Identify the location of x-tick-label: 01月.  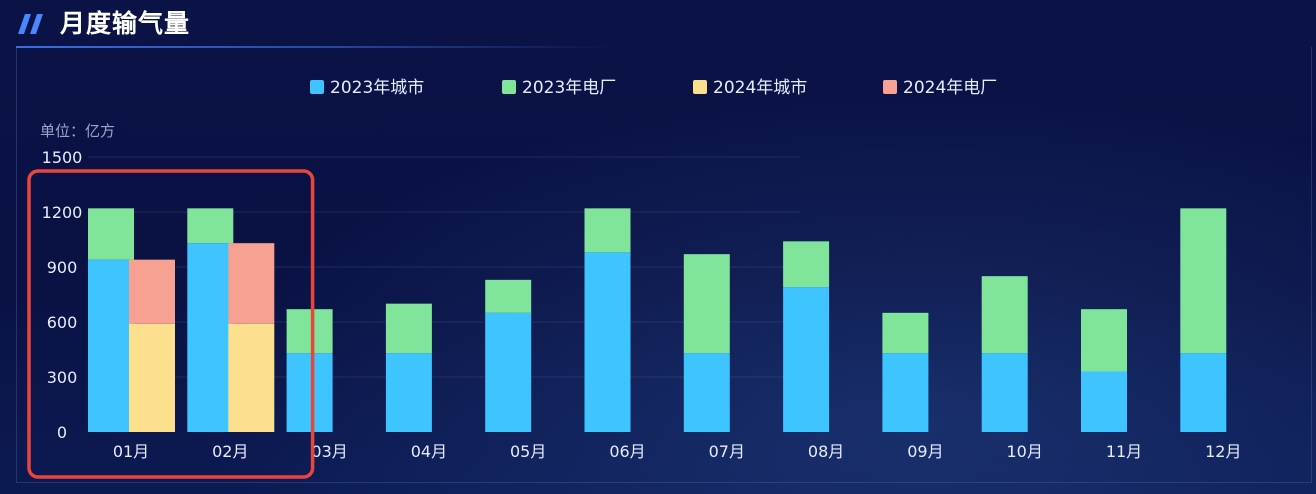
(131, 451).